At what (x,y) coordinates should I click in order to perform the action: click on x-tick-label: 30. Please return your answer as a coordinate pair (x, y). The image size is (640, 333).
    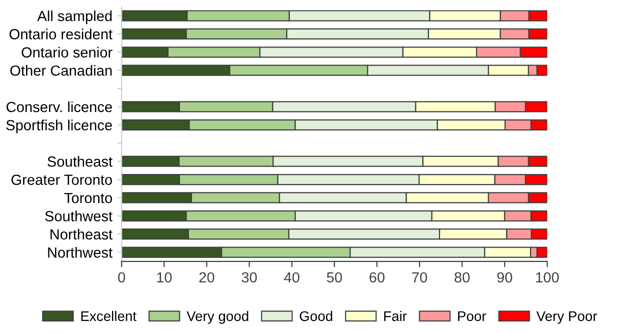
    Looking at the image, I should click on (249, 277).